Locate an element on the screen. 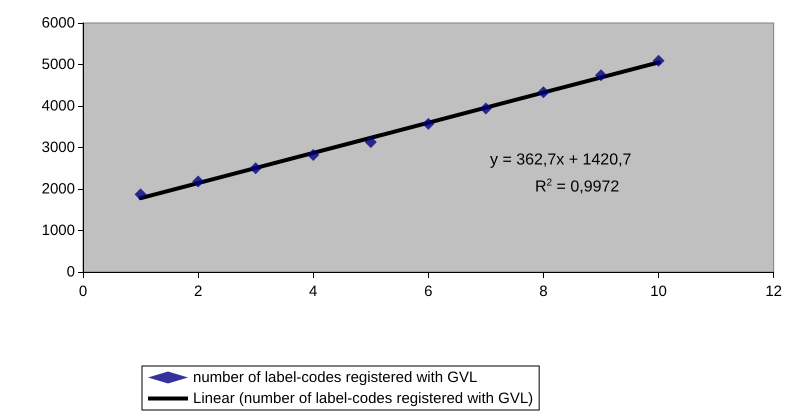  x-tick-label: 10 is located at coordinates (658, 291).